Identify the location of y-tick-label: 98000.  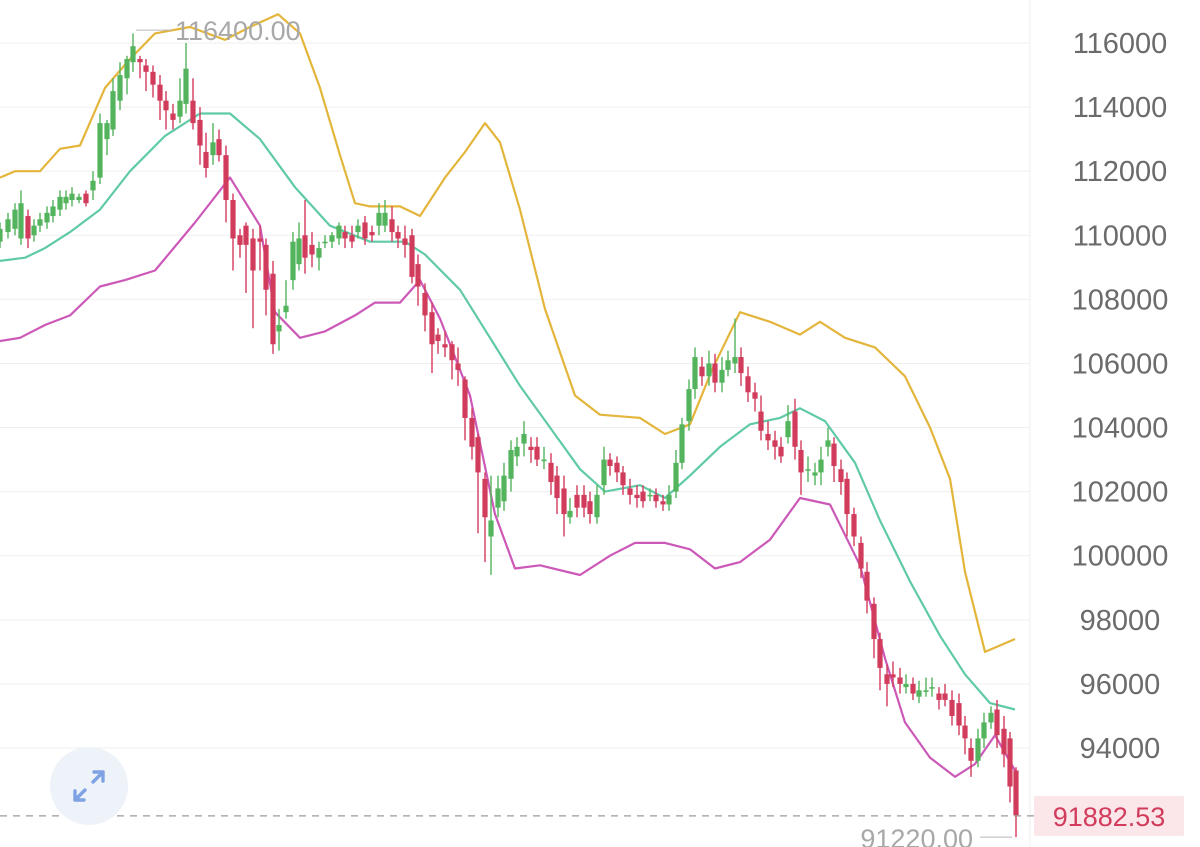
(1120, 621).